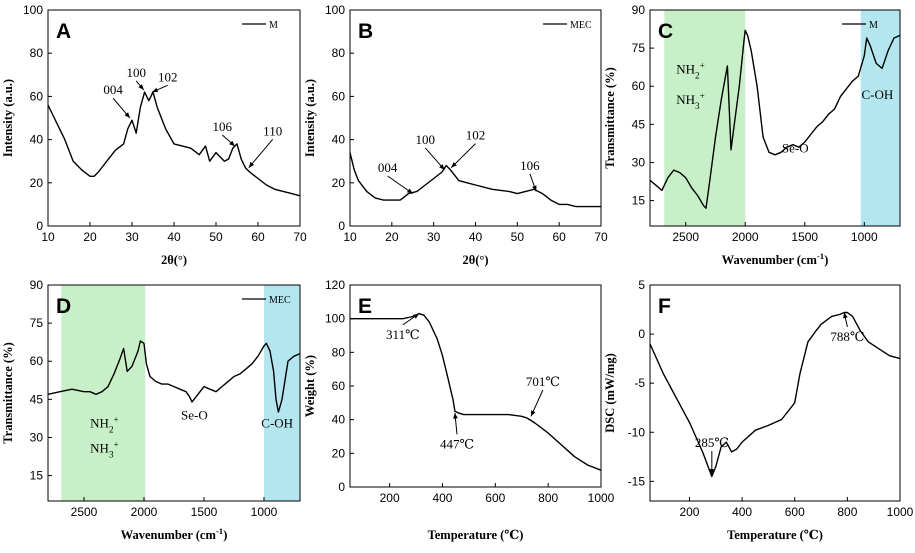 Image resolution: width=915 pixels, height=553 pixels. I want to click on panel-letter: E, so click(365, 306).